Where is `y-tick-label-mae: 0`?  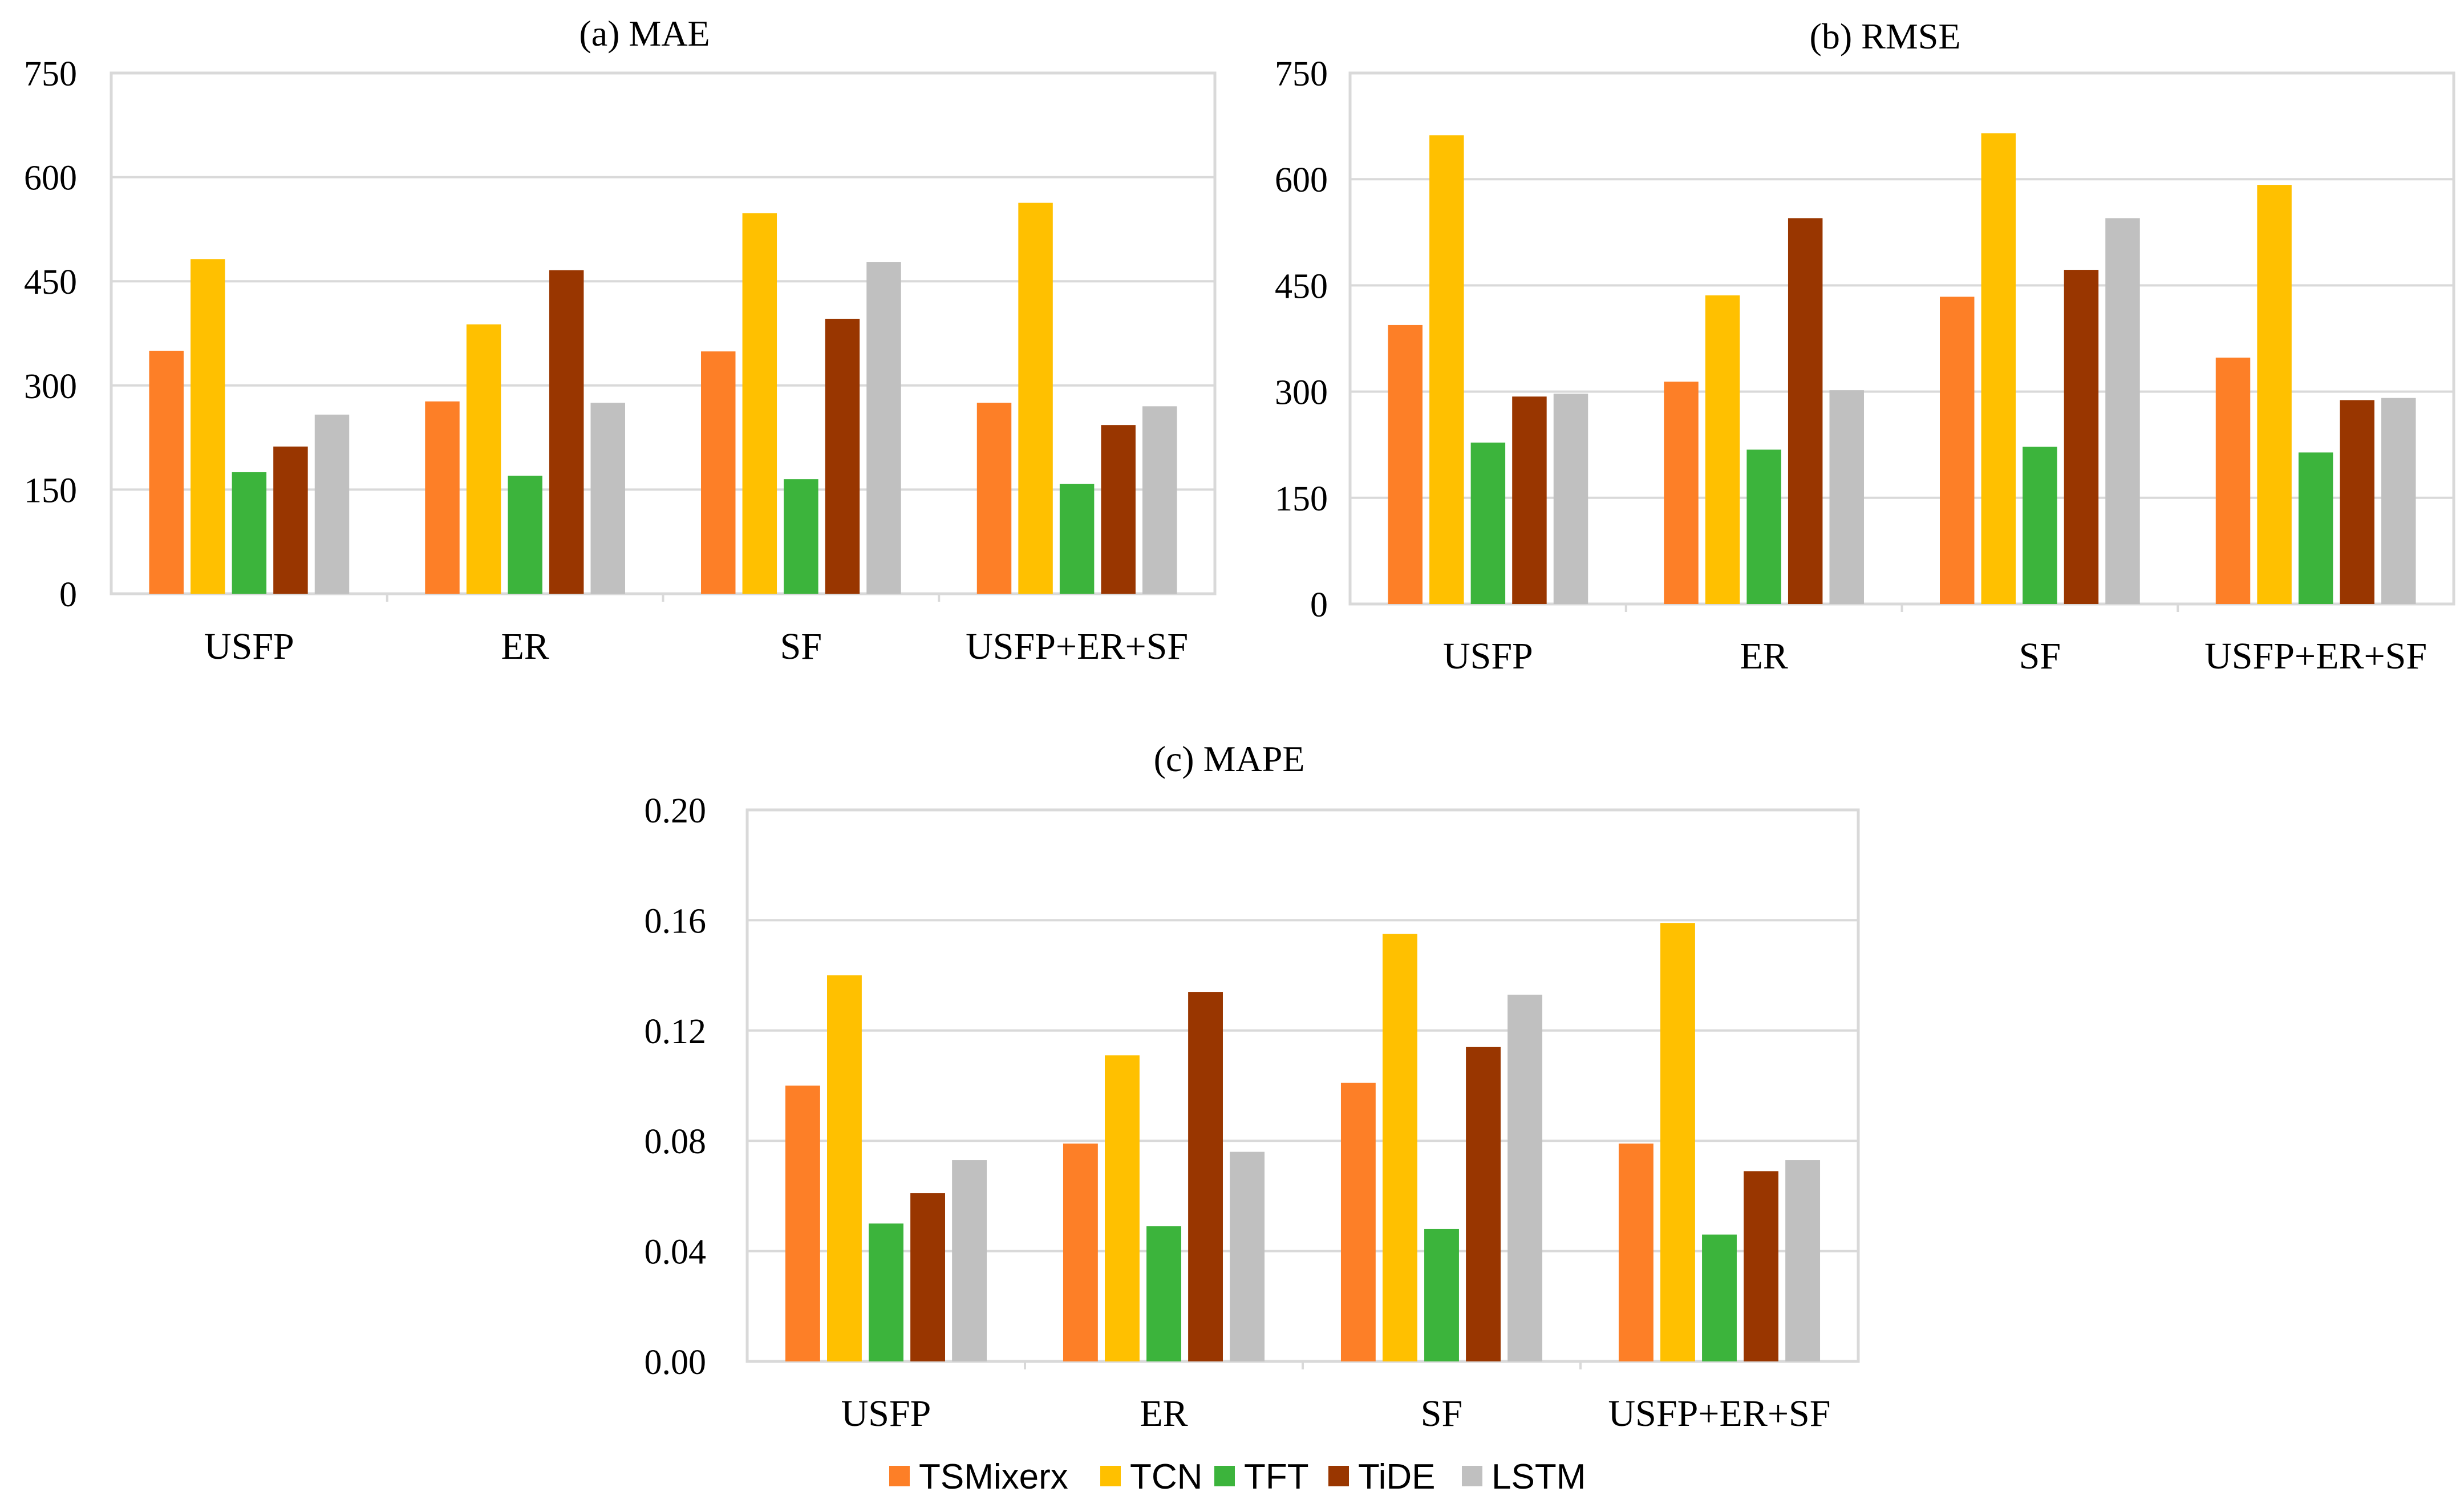
y-tick-label-mae: 0 is located at coordinates (68, 594).